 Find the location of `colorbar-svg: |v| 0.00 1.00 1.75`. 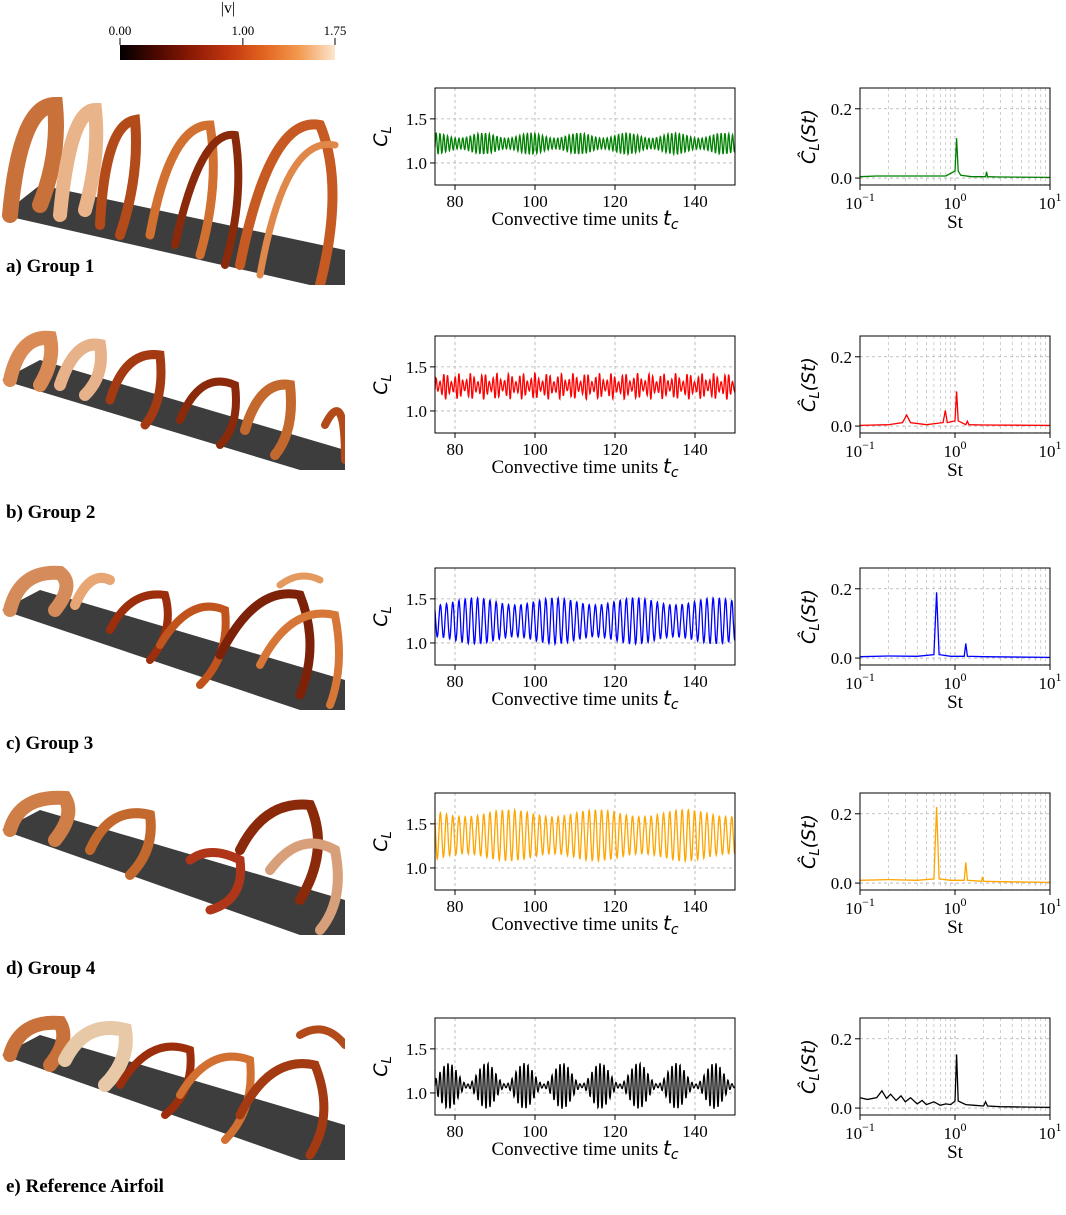

colorbar-svg: |v| 0.00 1.00 1.75 is located at coordinates (228, 30).